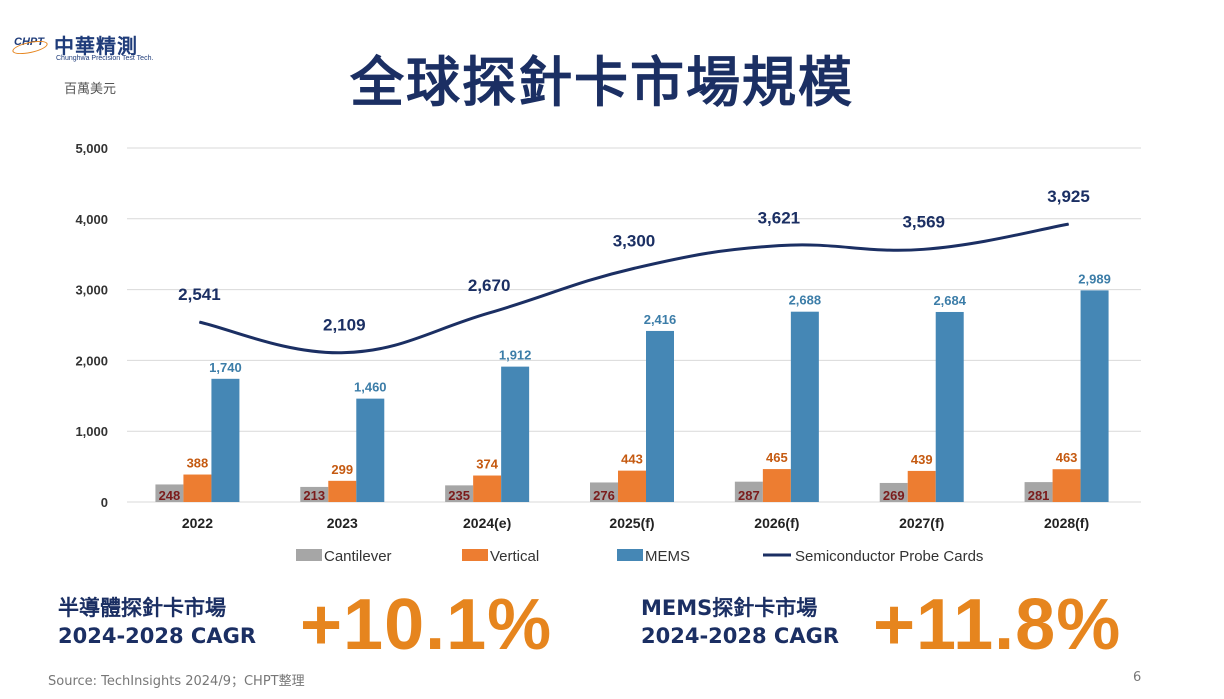  I want to click on y-tick-label: 0, so click(104, 502).